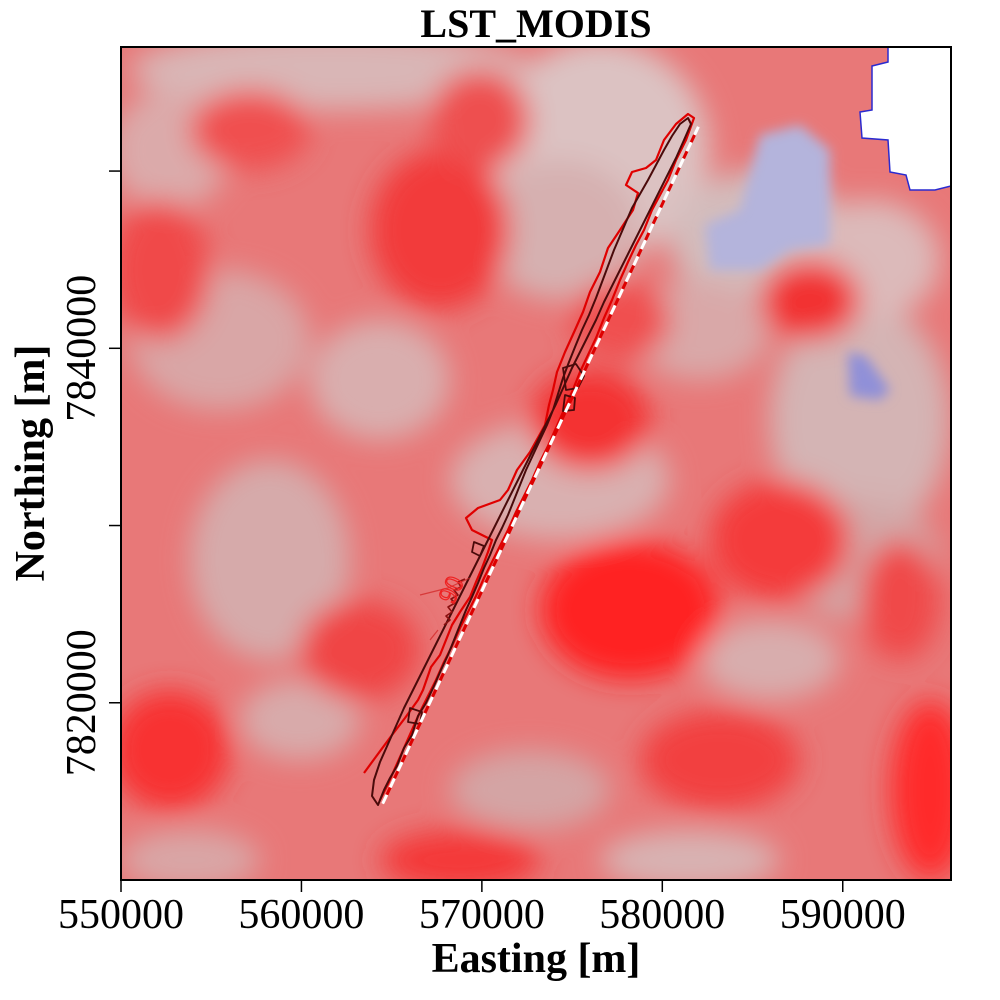 This screenshot has height=1000, width=1000. What do you see at coordinates (82, 348) in the screenshot?
I see `y-tick-label: 7840000` at bounding box center [82, 348].